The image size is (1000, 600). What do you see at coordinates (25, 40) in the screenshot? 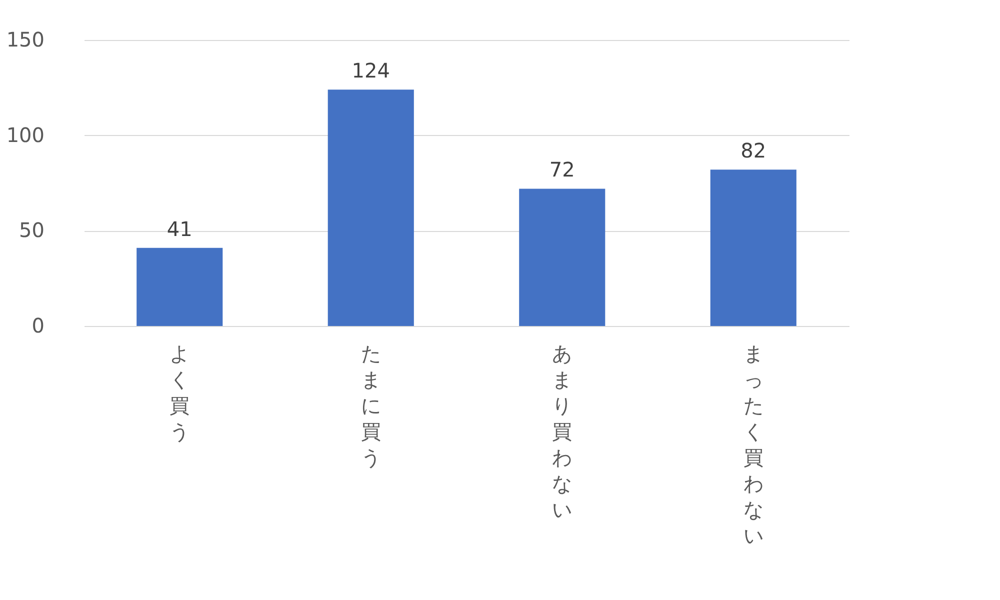
I see `y-tick-label: 150` at bounding box center [25, 40].